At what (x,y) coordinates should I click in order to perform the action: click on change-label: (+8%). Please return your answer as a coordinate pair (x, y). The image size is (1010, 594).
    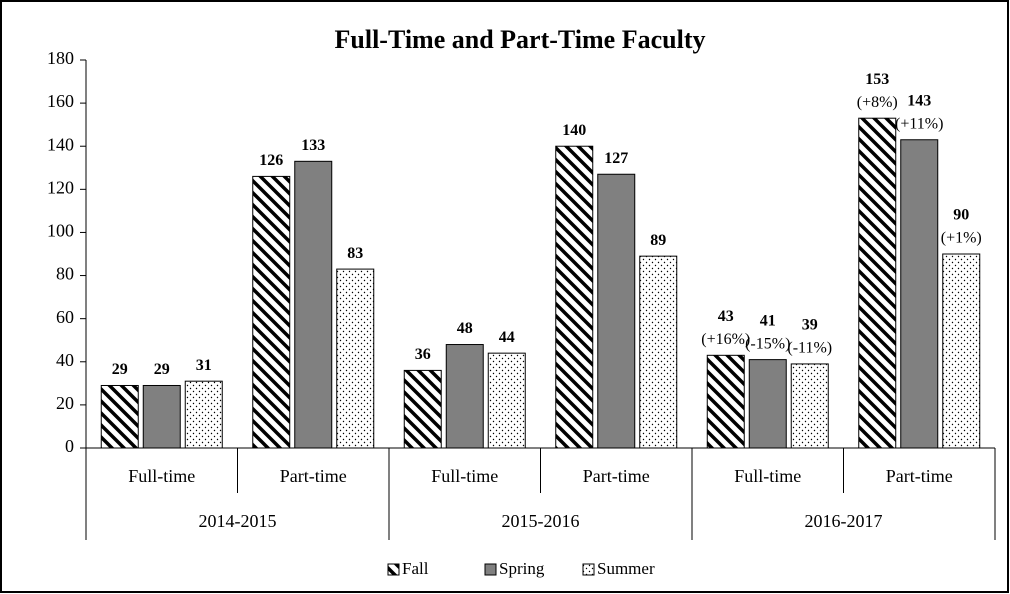
    Looking at the image, I should click on (877, 102).